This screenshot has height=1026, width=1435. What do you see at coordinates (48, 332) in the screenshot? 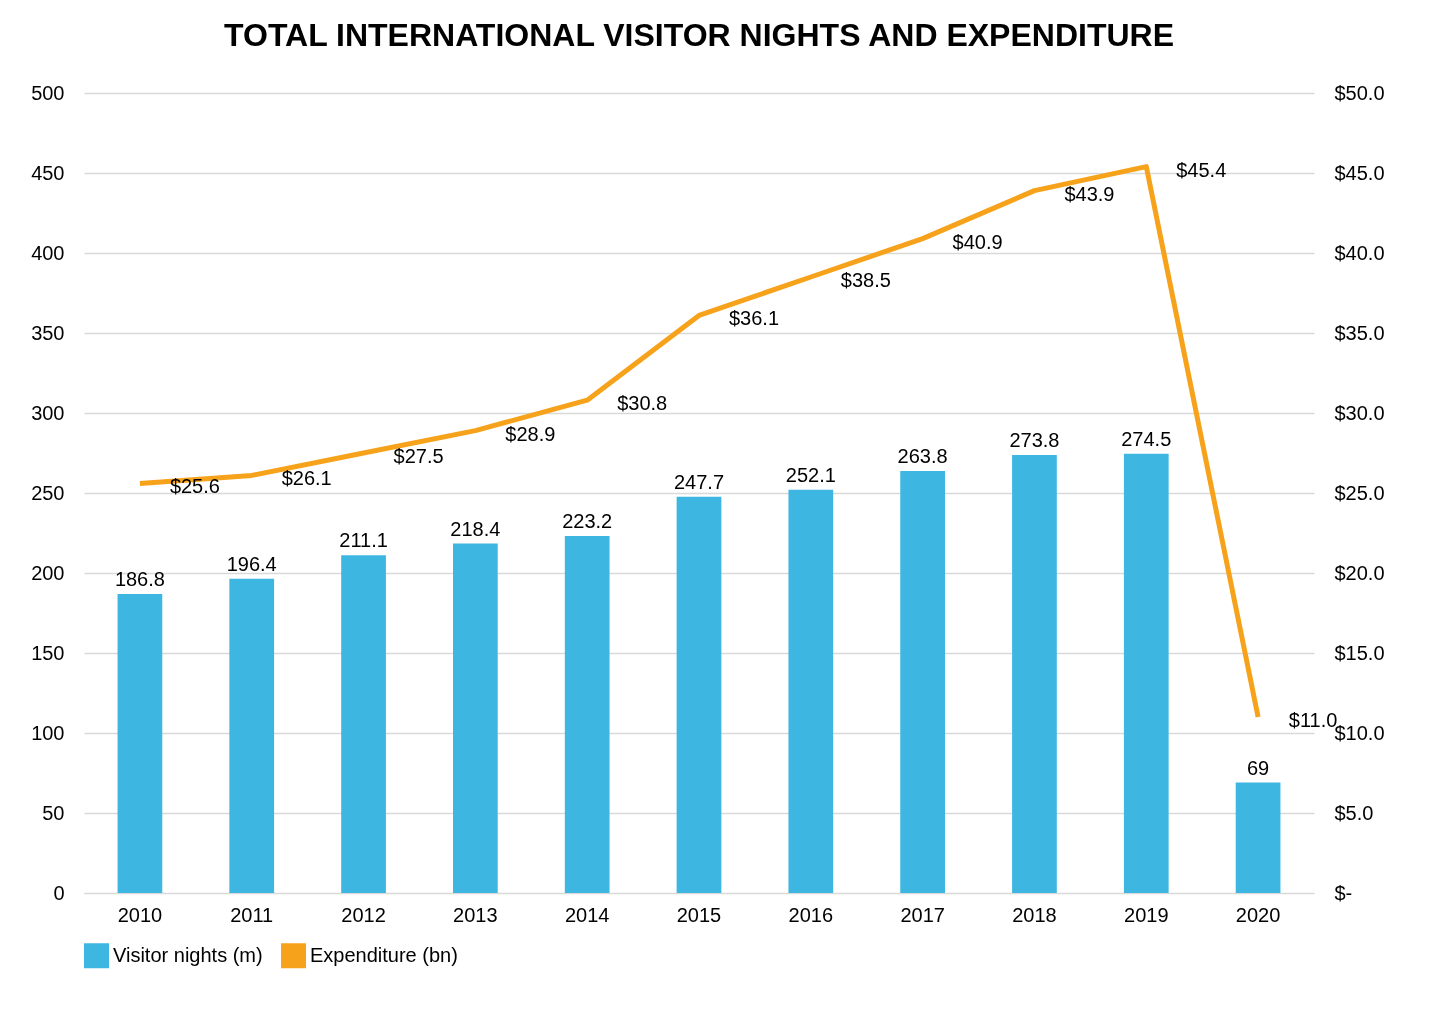
I see `y-tick-label: 350` at bounding box center [48, 332].